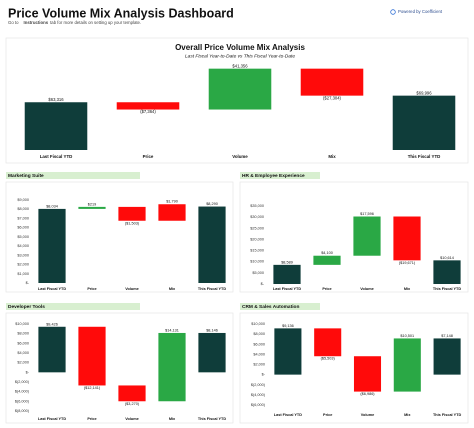 The height and width of the screenshot is (428, 474). What do you see at coordinates (92, 388) in the screenshot?
I see `value-label: ($12,141)` at bounding box center [92, 388].